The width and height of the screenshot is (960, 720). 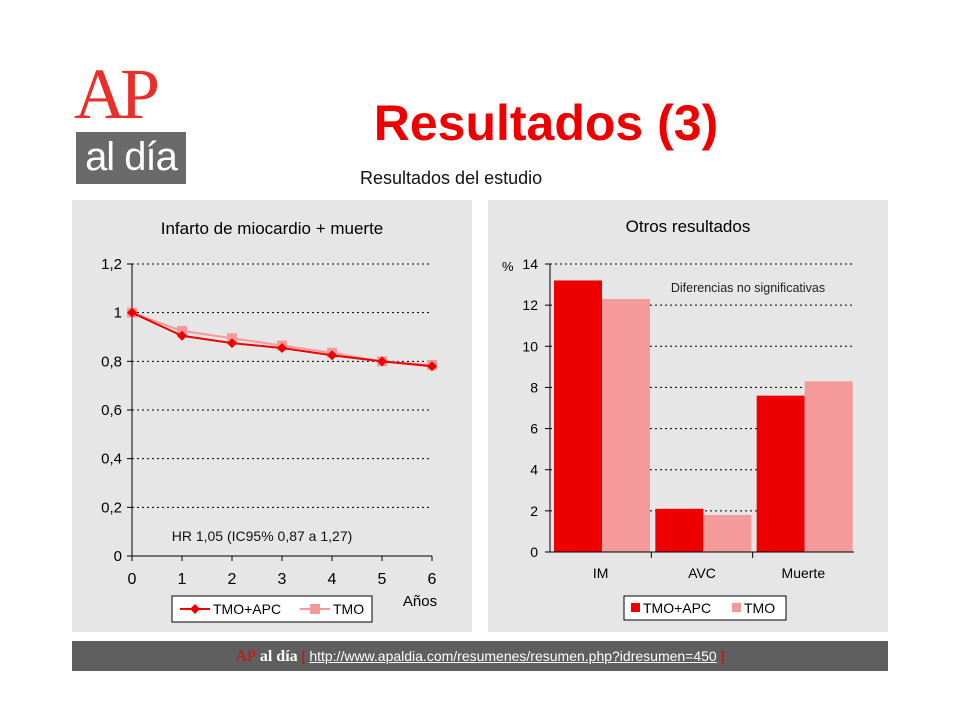 I want to click on hr-annotation: HR 1,05 (IC95% 0,87 a 1,27), so click(x=262, y=536).